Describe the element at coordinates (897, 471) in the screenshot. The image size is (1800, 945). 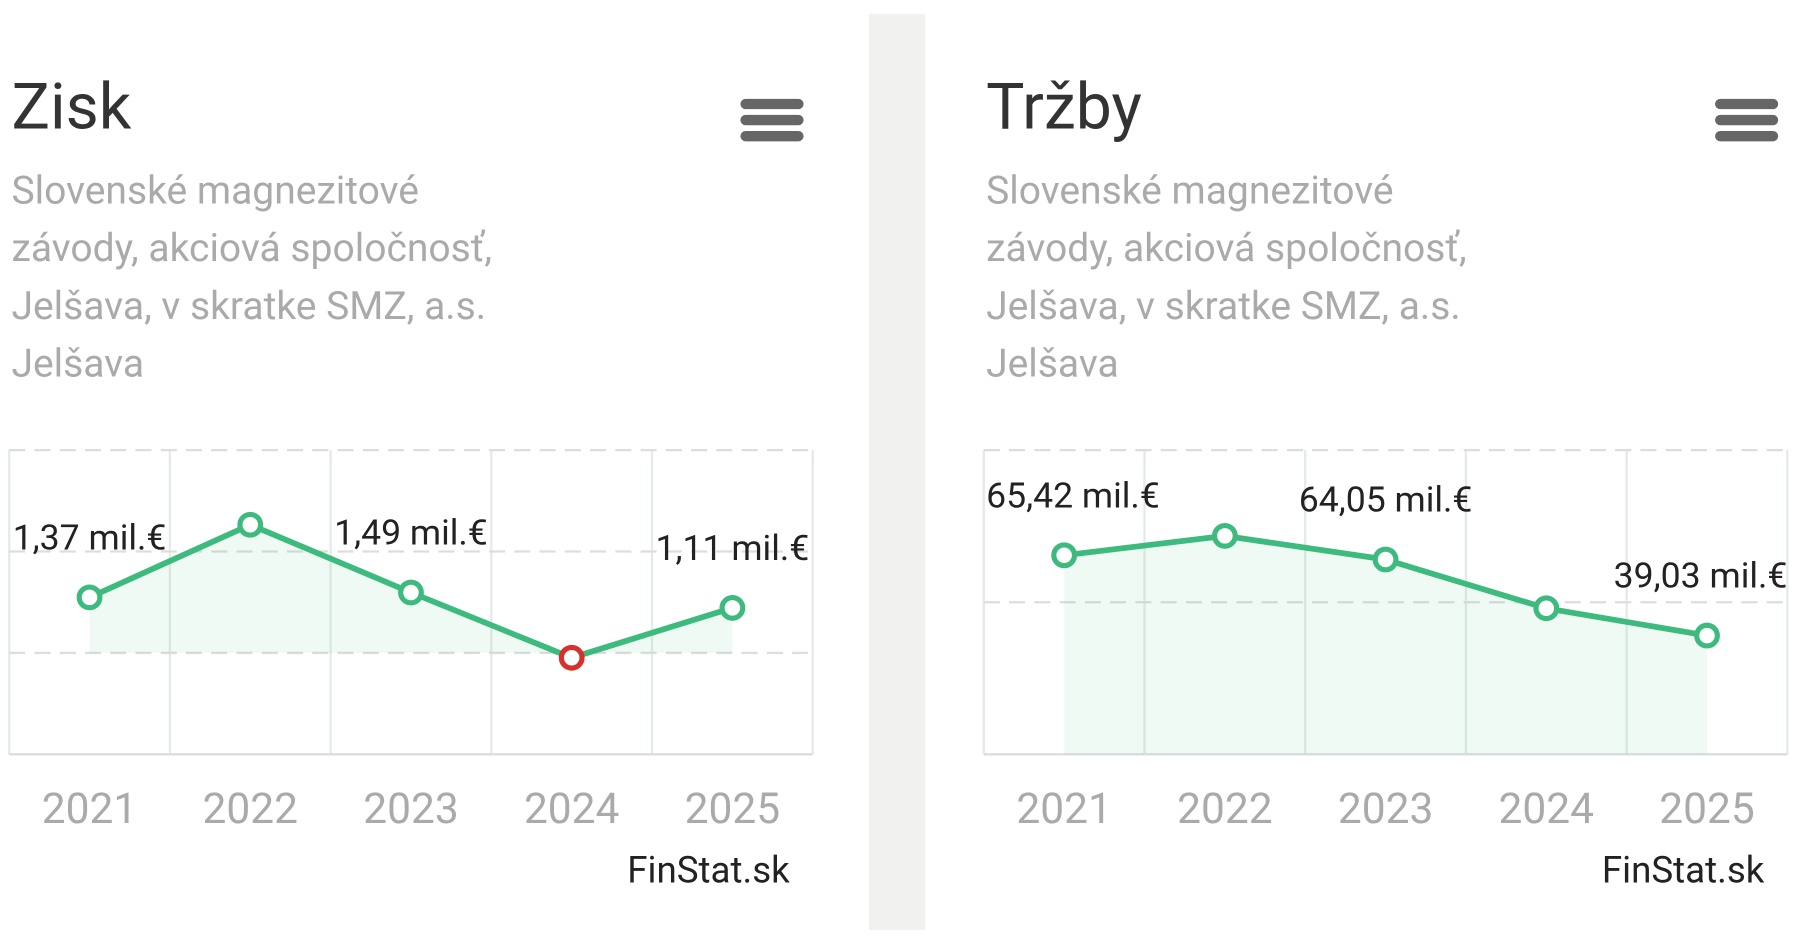
I see `divider` at that location.